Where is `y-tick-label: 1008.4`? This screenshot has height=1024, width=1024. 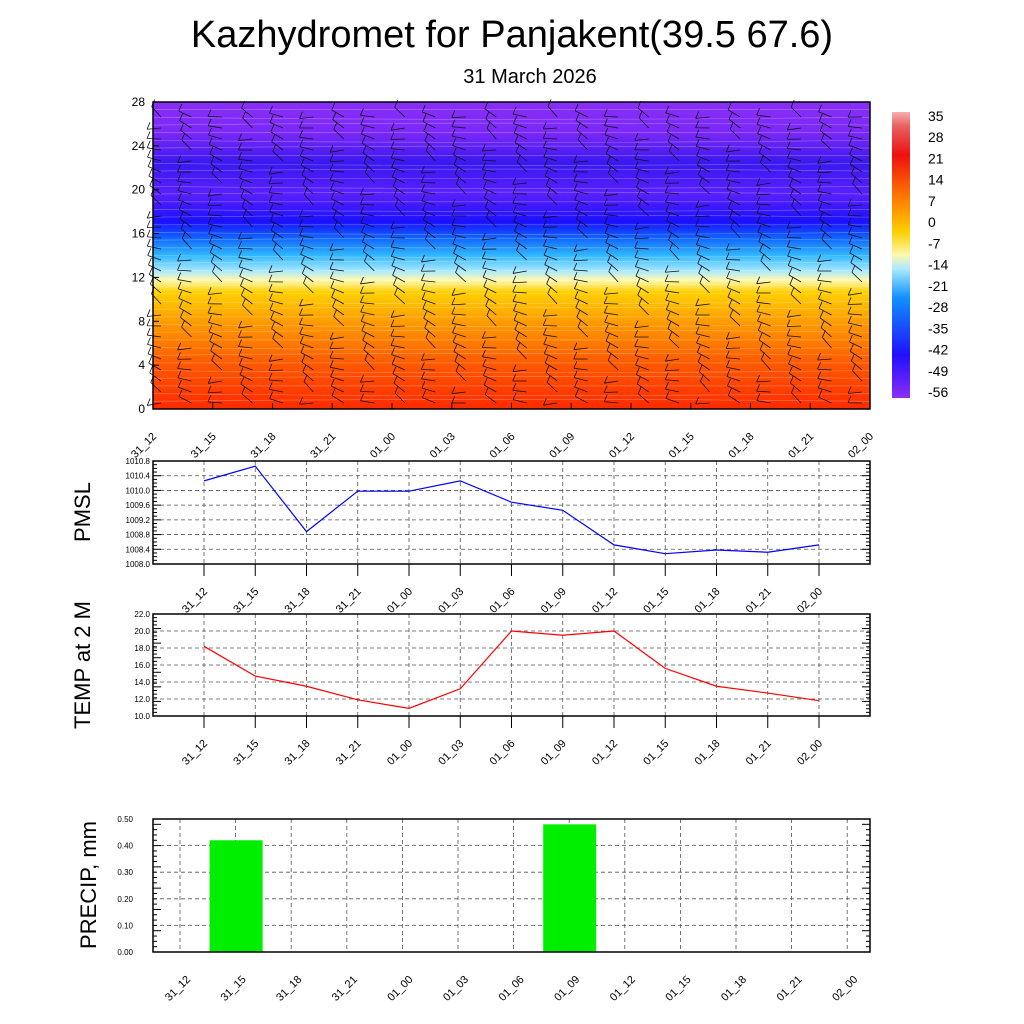
y-tick-label: 1008.4 is located at coordinates (138, 549).